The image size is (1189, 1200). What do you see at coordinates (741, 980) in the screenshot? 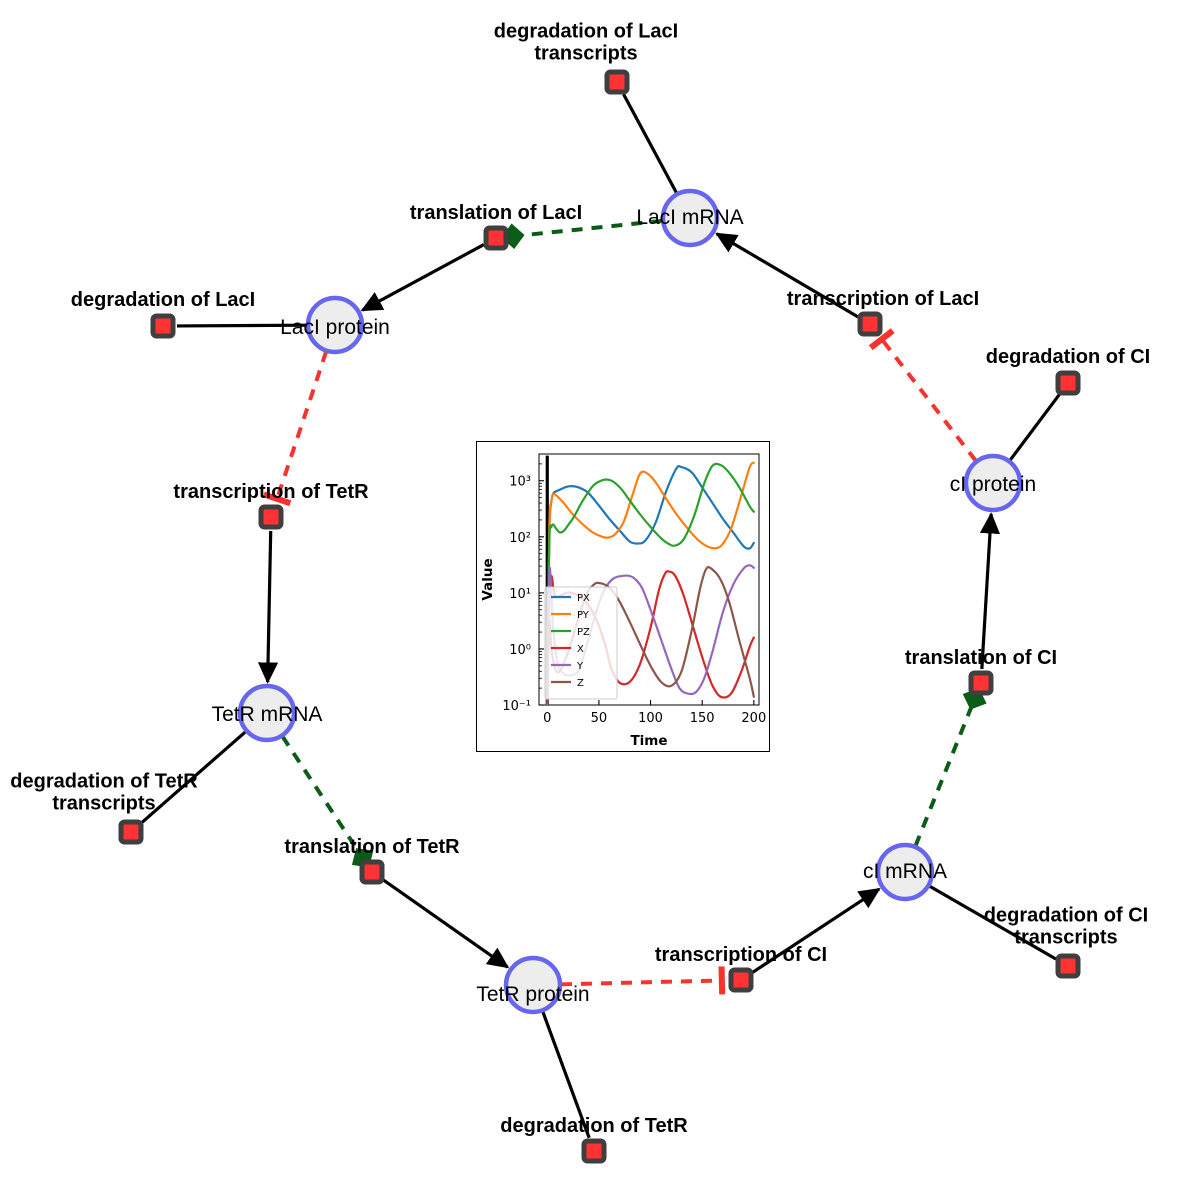
I see `reaction-node-transcription_ci` at bounding box center [741, 980].